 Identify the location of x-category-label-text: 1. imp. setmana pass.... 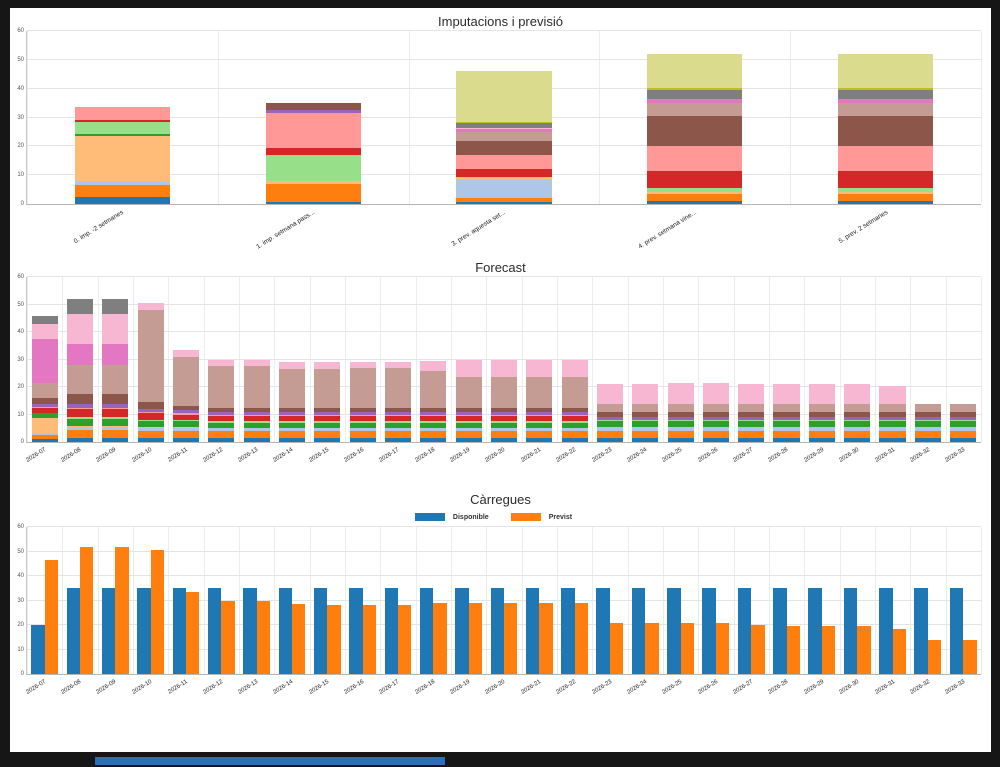
(286, 230).